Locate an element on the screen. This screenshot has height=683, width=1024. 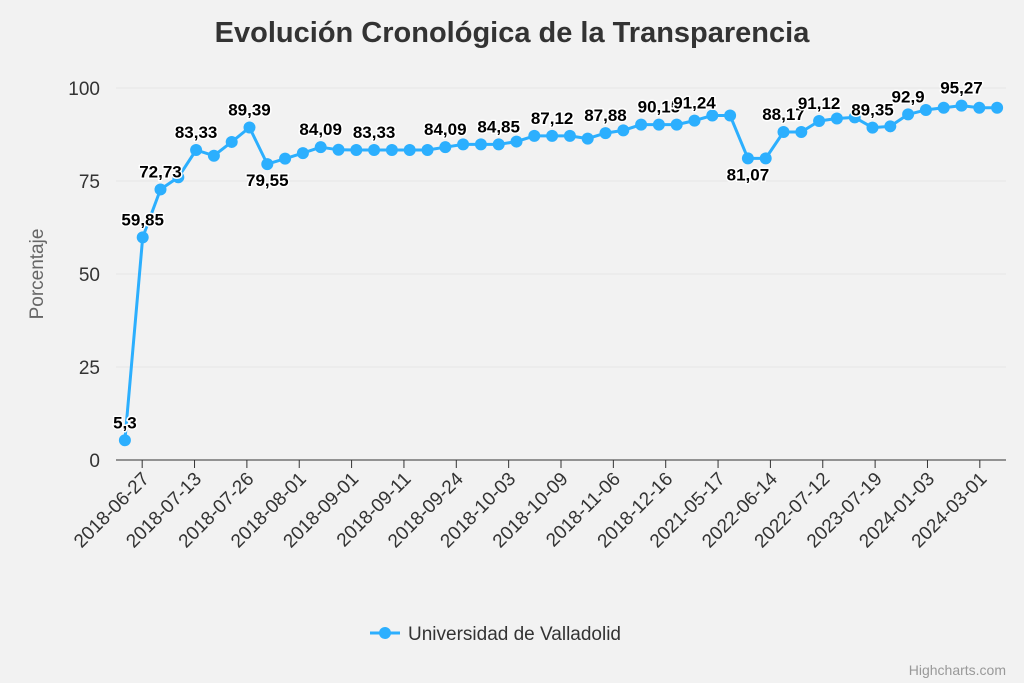
data-label-7: 89,39 is located at coordinates (249, 109).